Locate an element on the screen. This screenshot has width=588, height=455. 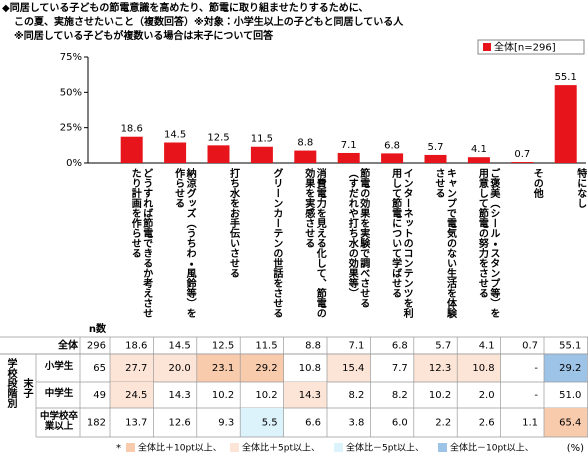
table-cell: 14.5 is located at coordinates (180, 346).